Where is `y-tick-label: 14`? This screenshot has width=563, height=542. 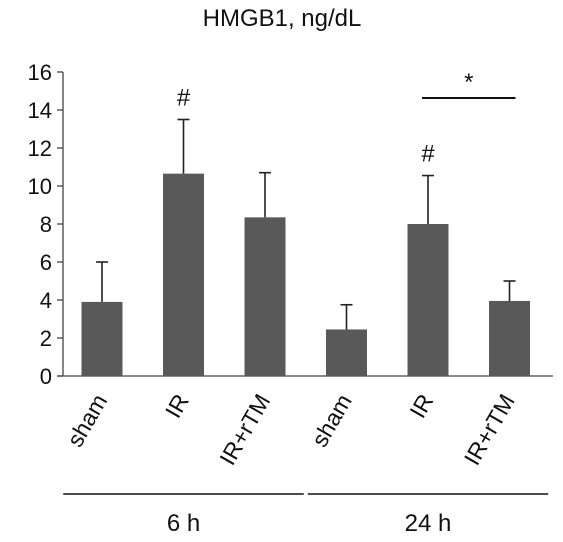 y-tick-label: 14 is located at coordinates (40, 110).